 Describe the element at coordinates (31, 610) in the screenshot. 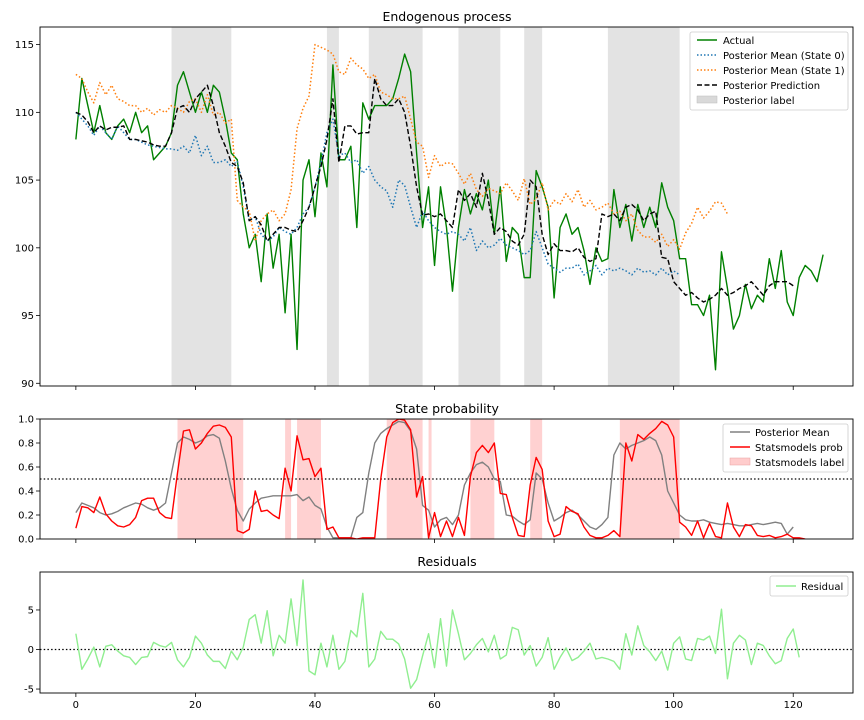

I see `y-tick-label: 5` at that location.